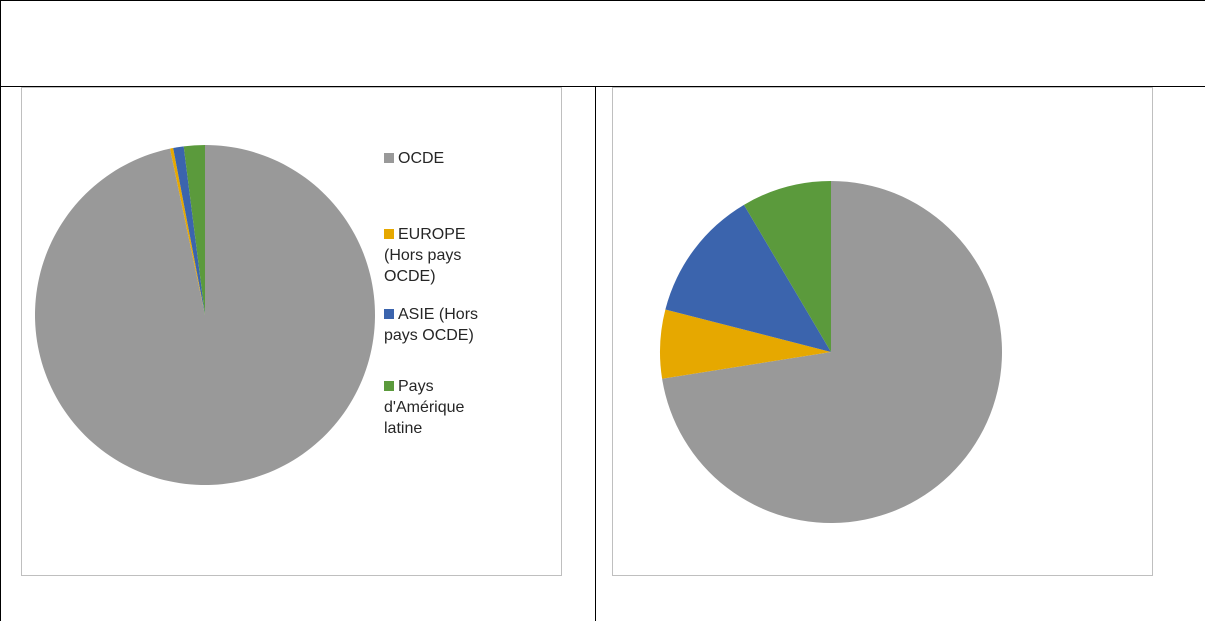 This screenshot has width=1205, height=621. Describe the element at coordinates (389, 386) in the screenshot. I see `legend-swatch-amerique-latine` at that location.